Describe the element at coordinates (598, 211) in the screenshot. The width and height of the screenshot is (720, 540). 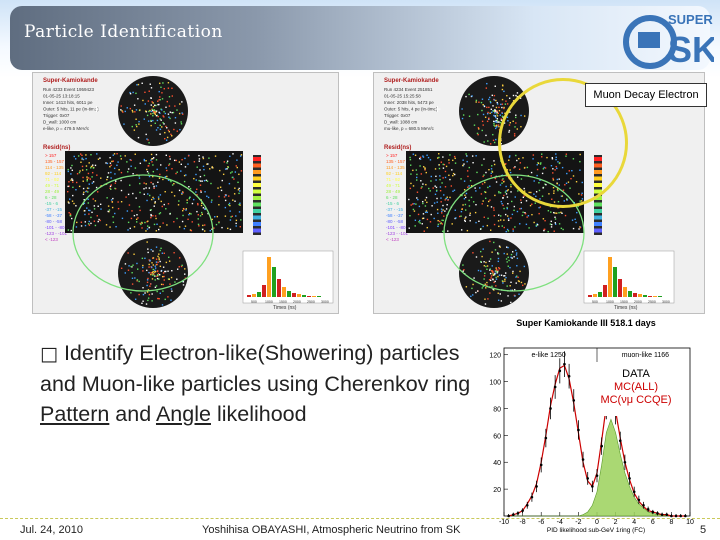
I see `charge-scale-step` at that location.